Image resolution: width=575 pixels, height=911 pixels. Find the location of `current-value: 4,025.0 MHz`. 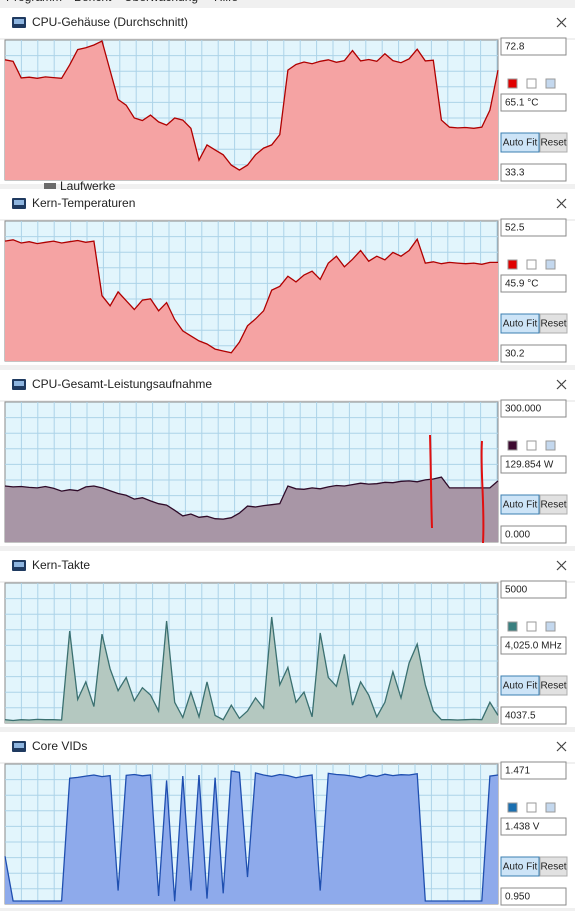

current-value: 4,025.0 MHz is located at coordinates (533, 646).